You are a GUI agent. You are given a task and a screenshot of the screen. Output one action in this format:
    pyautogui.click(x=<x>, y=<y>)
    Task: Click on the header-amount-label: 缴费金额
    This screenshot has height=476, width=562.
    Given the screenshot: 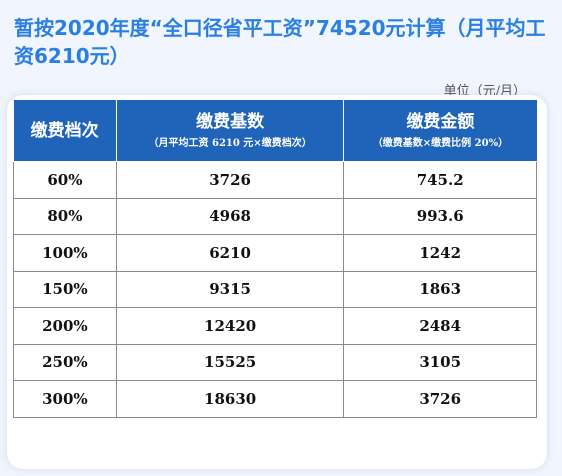 What is the action you would take?
    pyautogui.click(x=440, y=121)
    